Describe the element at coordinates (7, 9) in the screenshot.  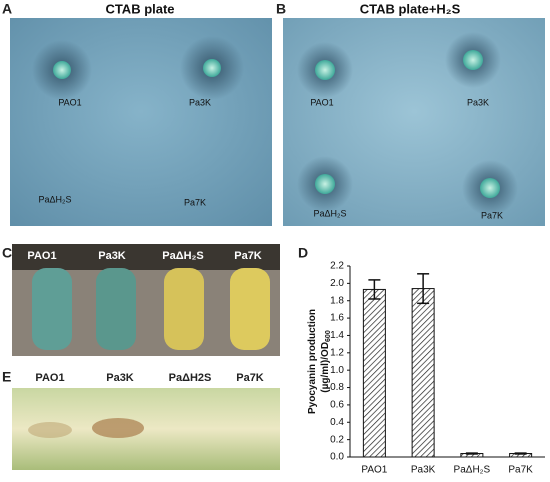
I see `panel-letter: A` at that location.